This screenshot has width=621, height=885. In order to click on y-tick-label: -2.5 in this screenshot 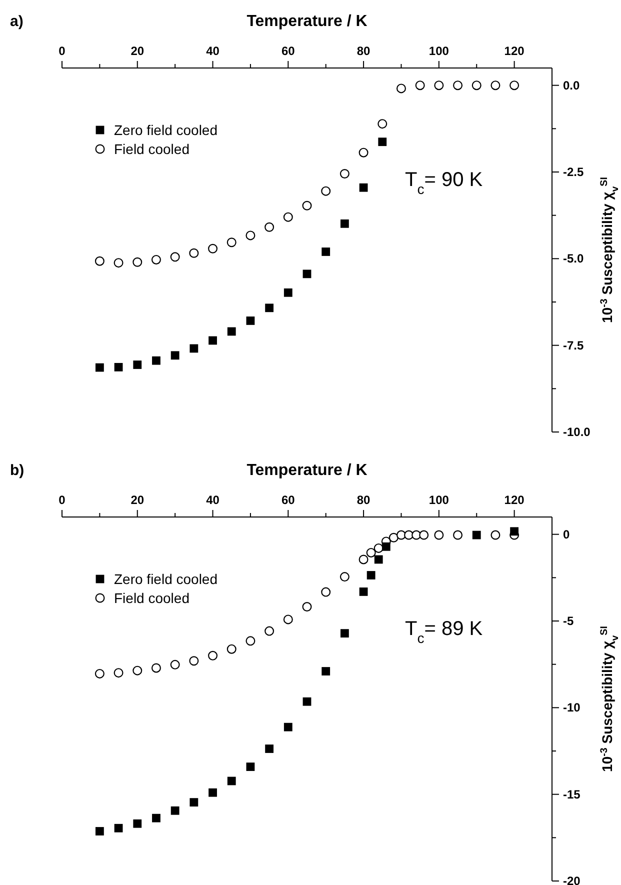, I will do `click(573, 172)`.